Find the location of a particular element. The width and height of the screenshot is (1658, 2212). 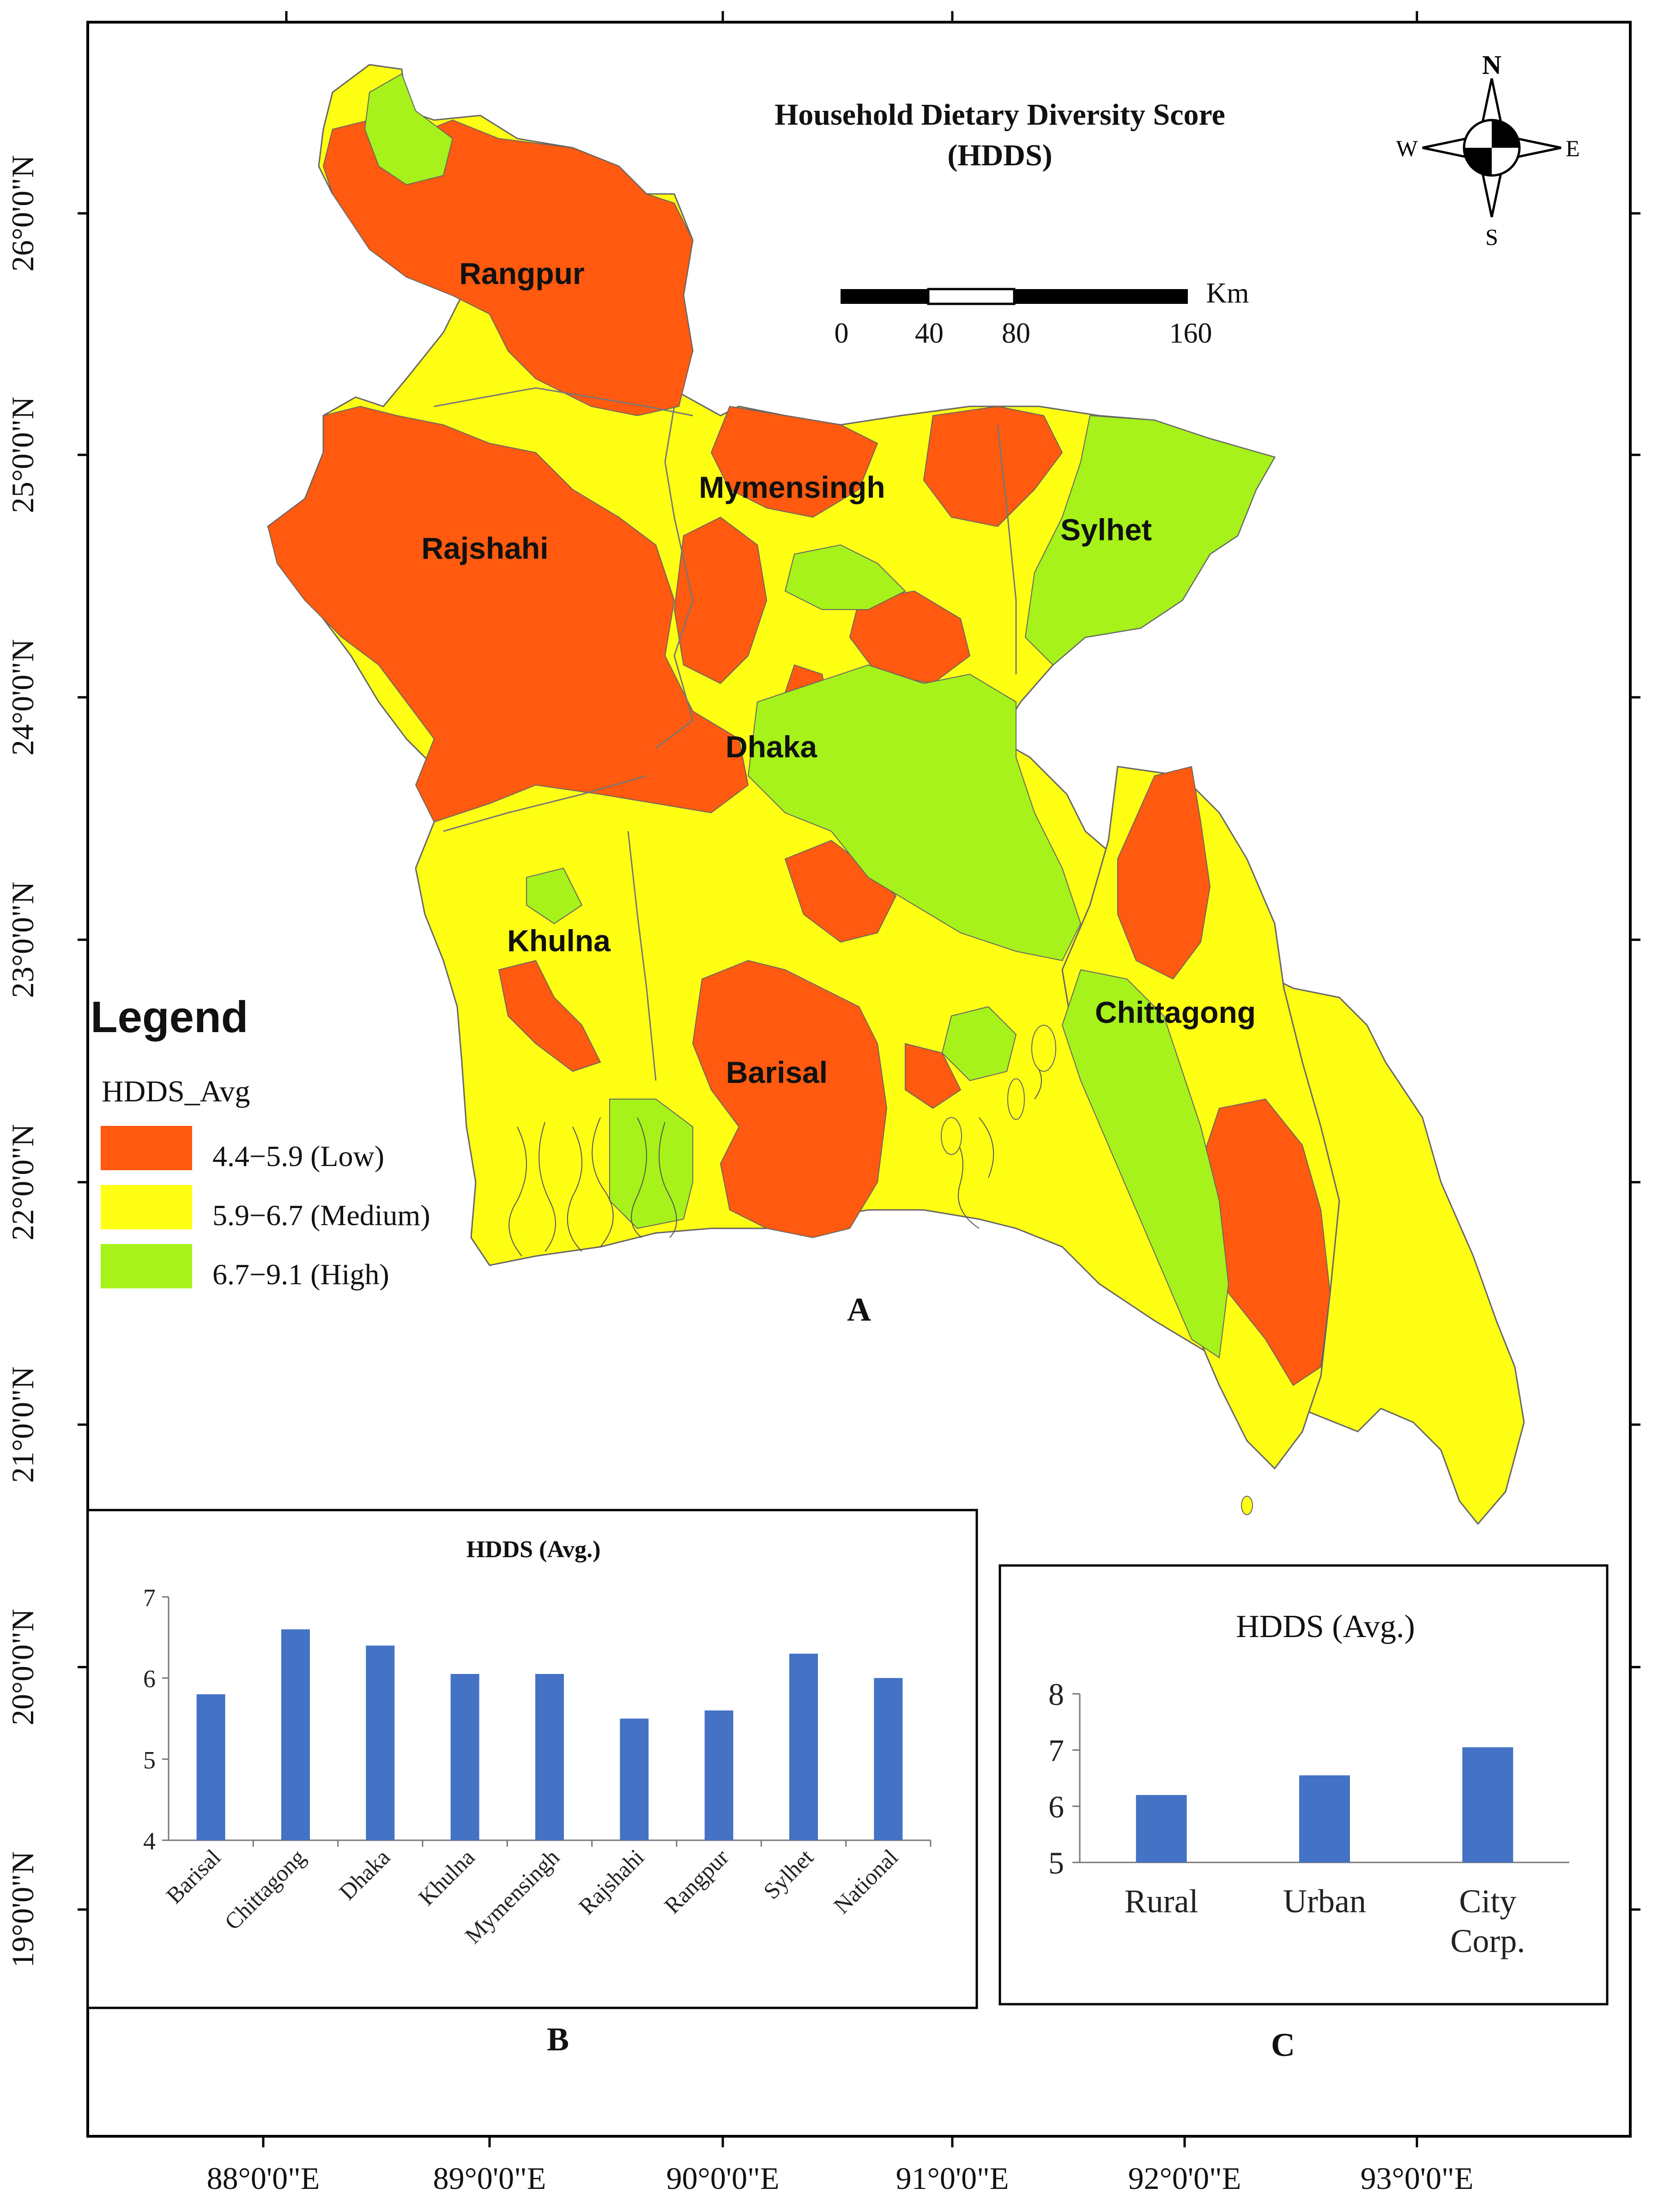

scale-tick-160: 160 is located at coordinates (1190, 333).